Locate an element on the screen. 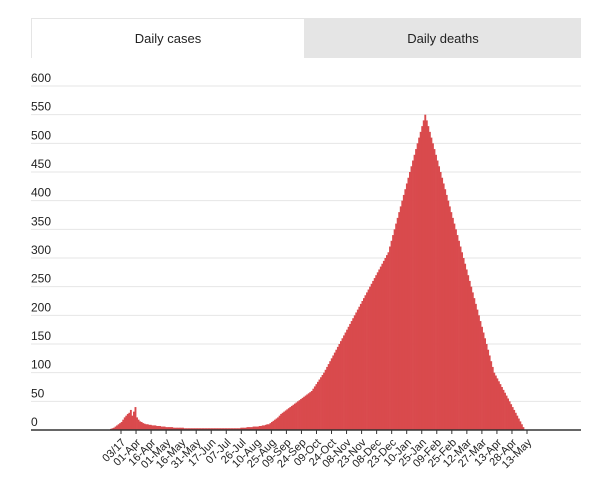 Image resolution: width=601 pixels, height=497 pixels. y-tick-label: 200 is located at coordinates (41, 307).